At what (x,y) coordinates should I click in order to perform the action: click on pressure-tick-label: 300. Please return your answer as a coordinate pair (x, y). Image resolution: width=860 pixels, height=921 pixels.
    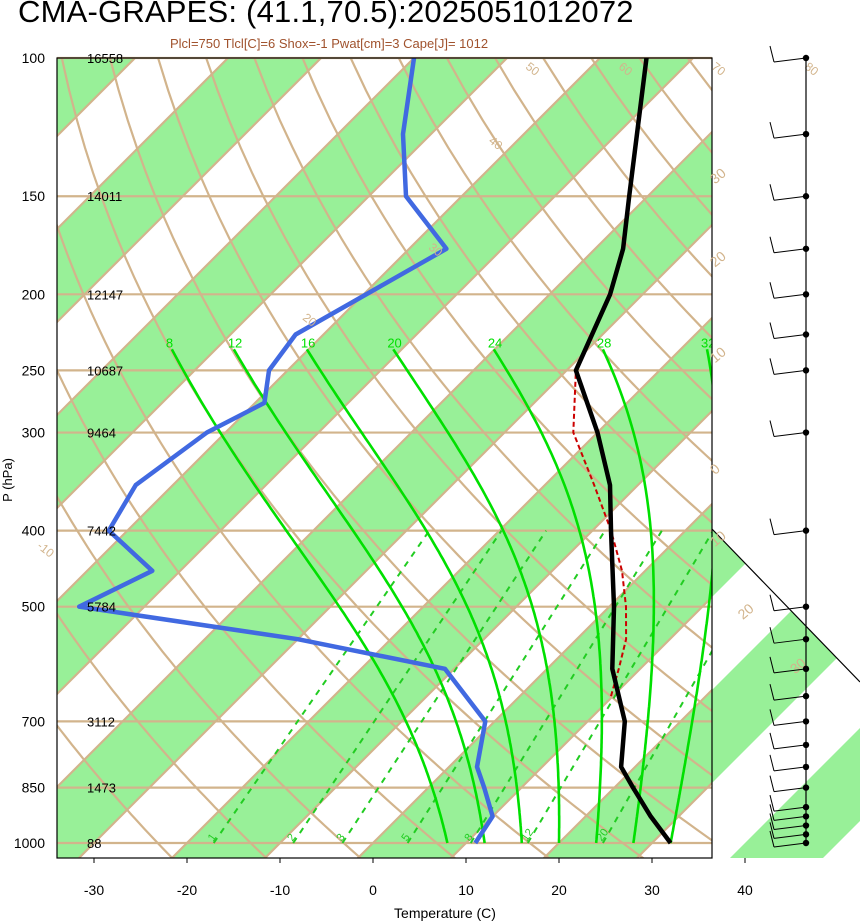
    Looking at the image, I should click on (34, 433).